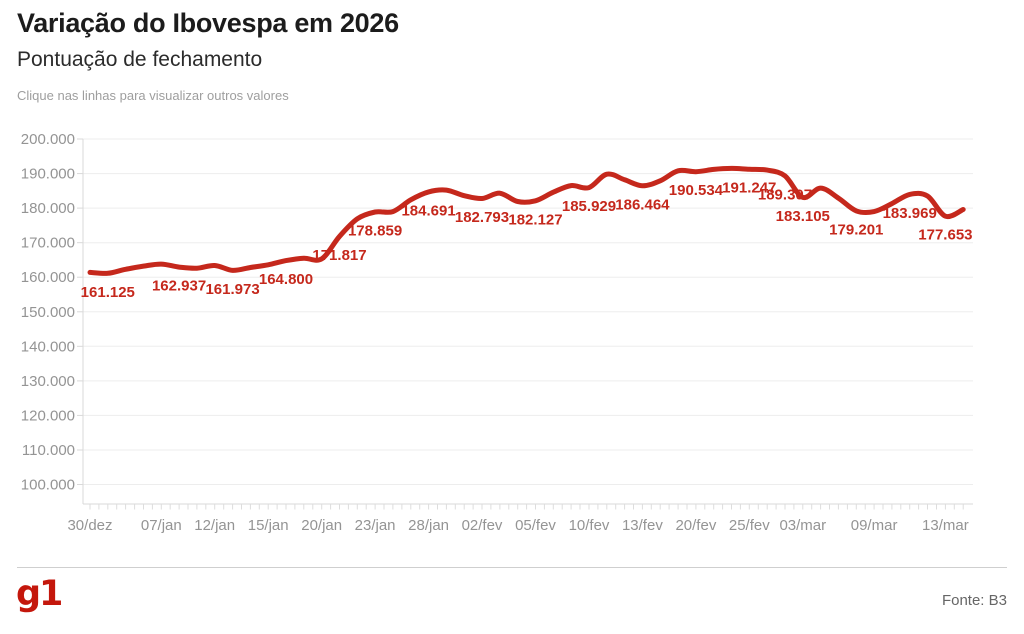  I want to click on point-value-label: 183.969, so click(910, 213).